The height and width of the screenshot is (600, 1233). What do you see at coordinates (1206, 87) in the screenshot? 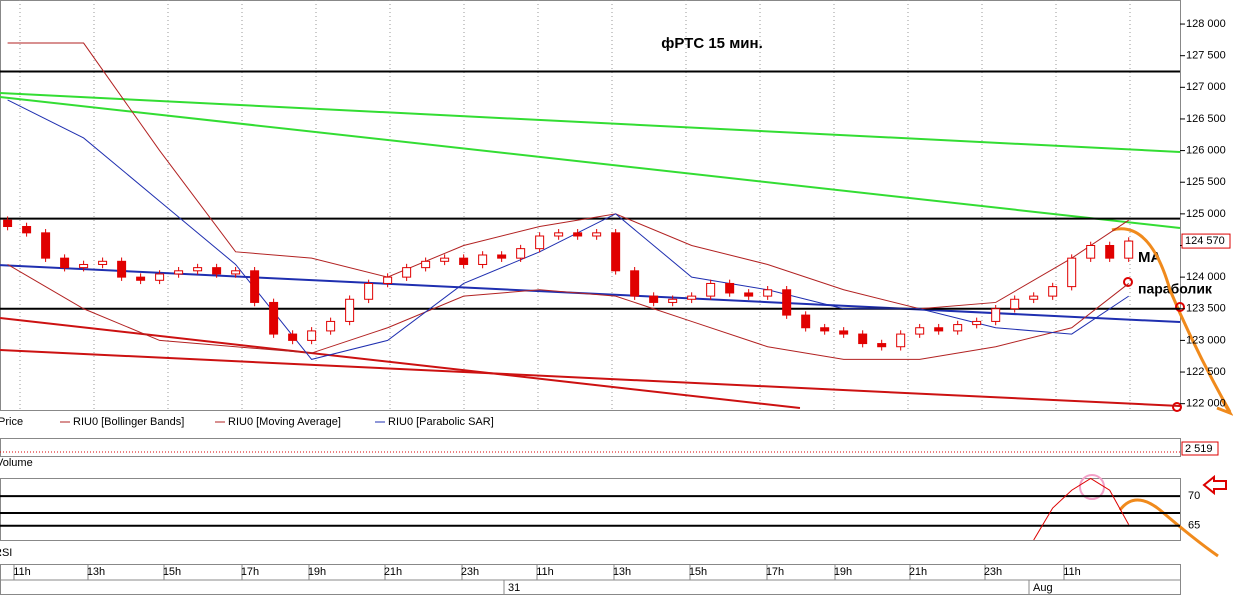
I see `y-tick-label: 127 000` at bounding box center [1206, 87].